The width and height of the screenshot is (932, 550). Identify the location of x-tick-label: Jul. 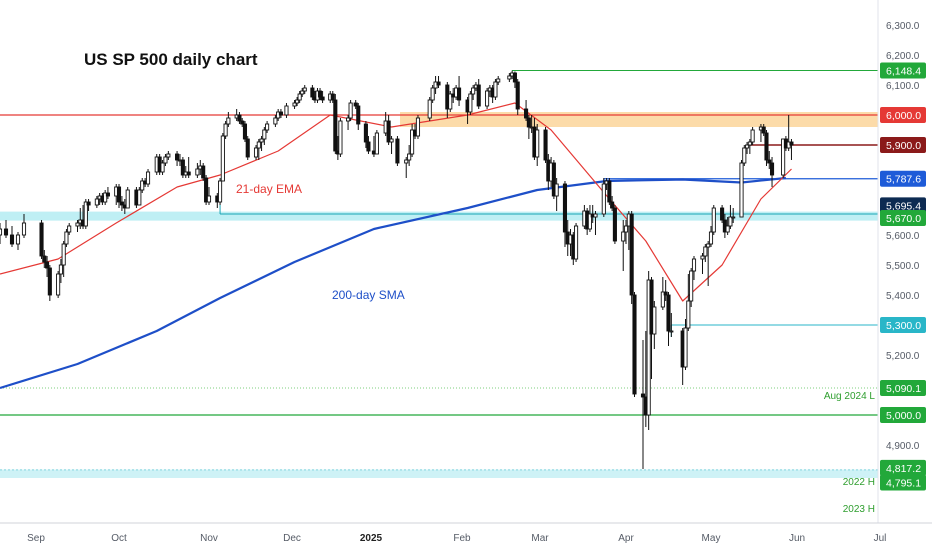
(880, 538).